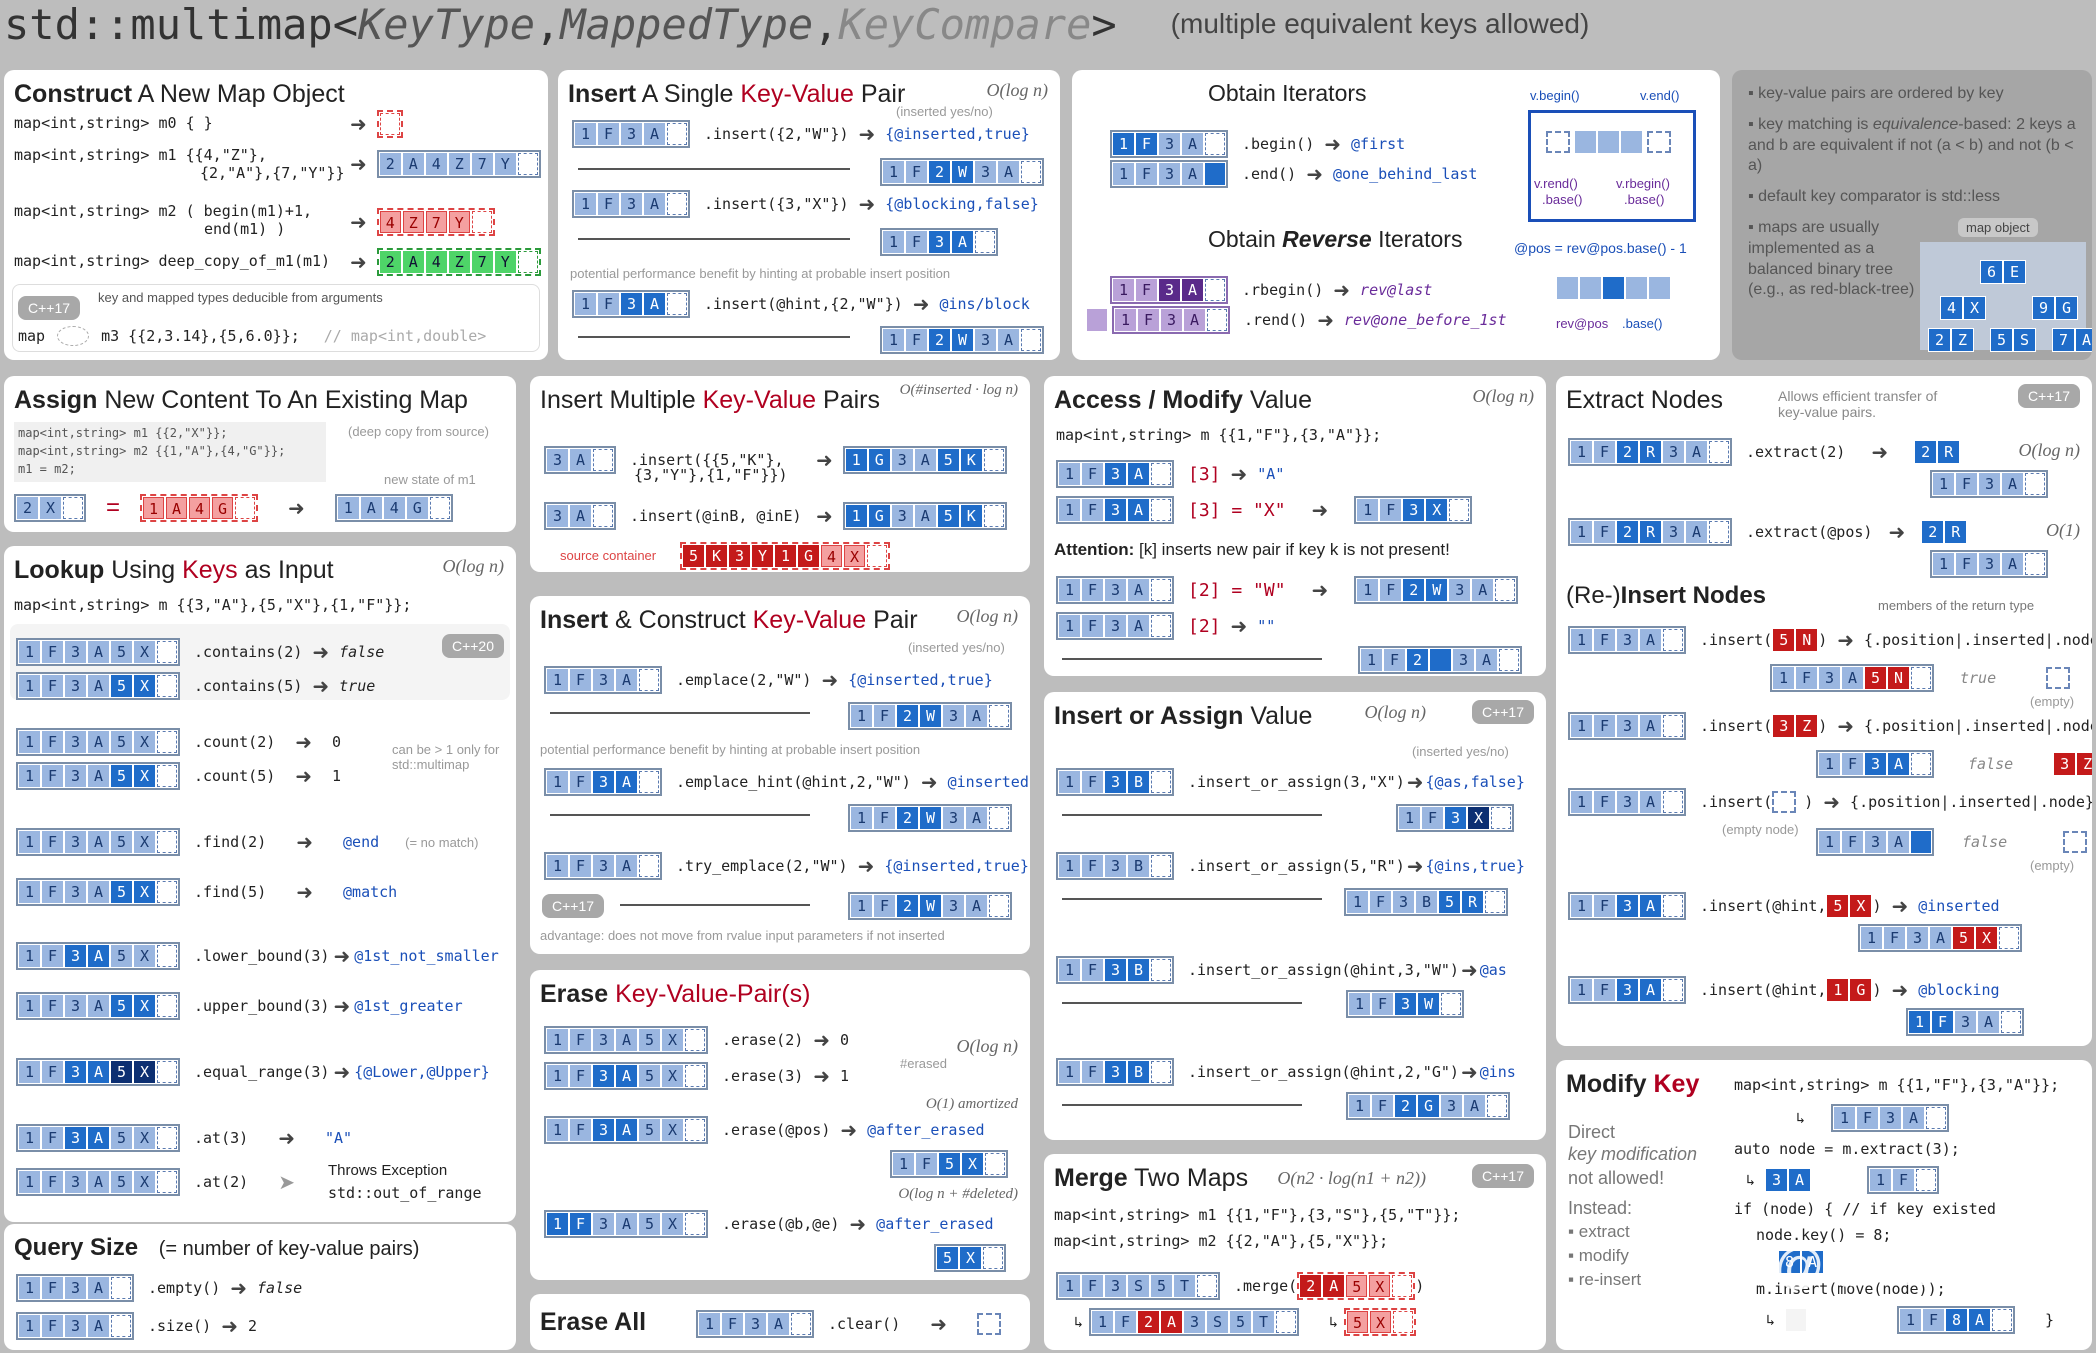 The width and height of the screenshot is (2096, 1353). What do you see at coordinates (1819, 1266) in the screenshot?
I see `watermark: 知乎 @咖喱乖` at bounding box center [1819, 1266].